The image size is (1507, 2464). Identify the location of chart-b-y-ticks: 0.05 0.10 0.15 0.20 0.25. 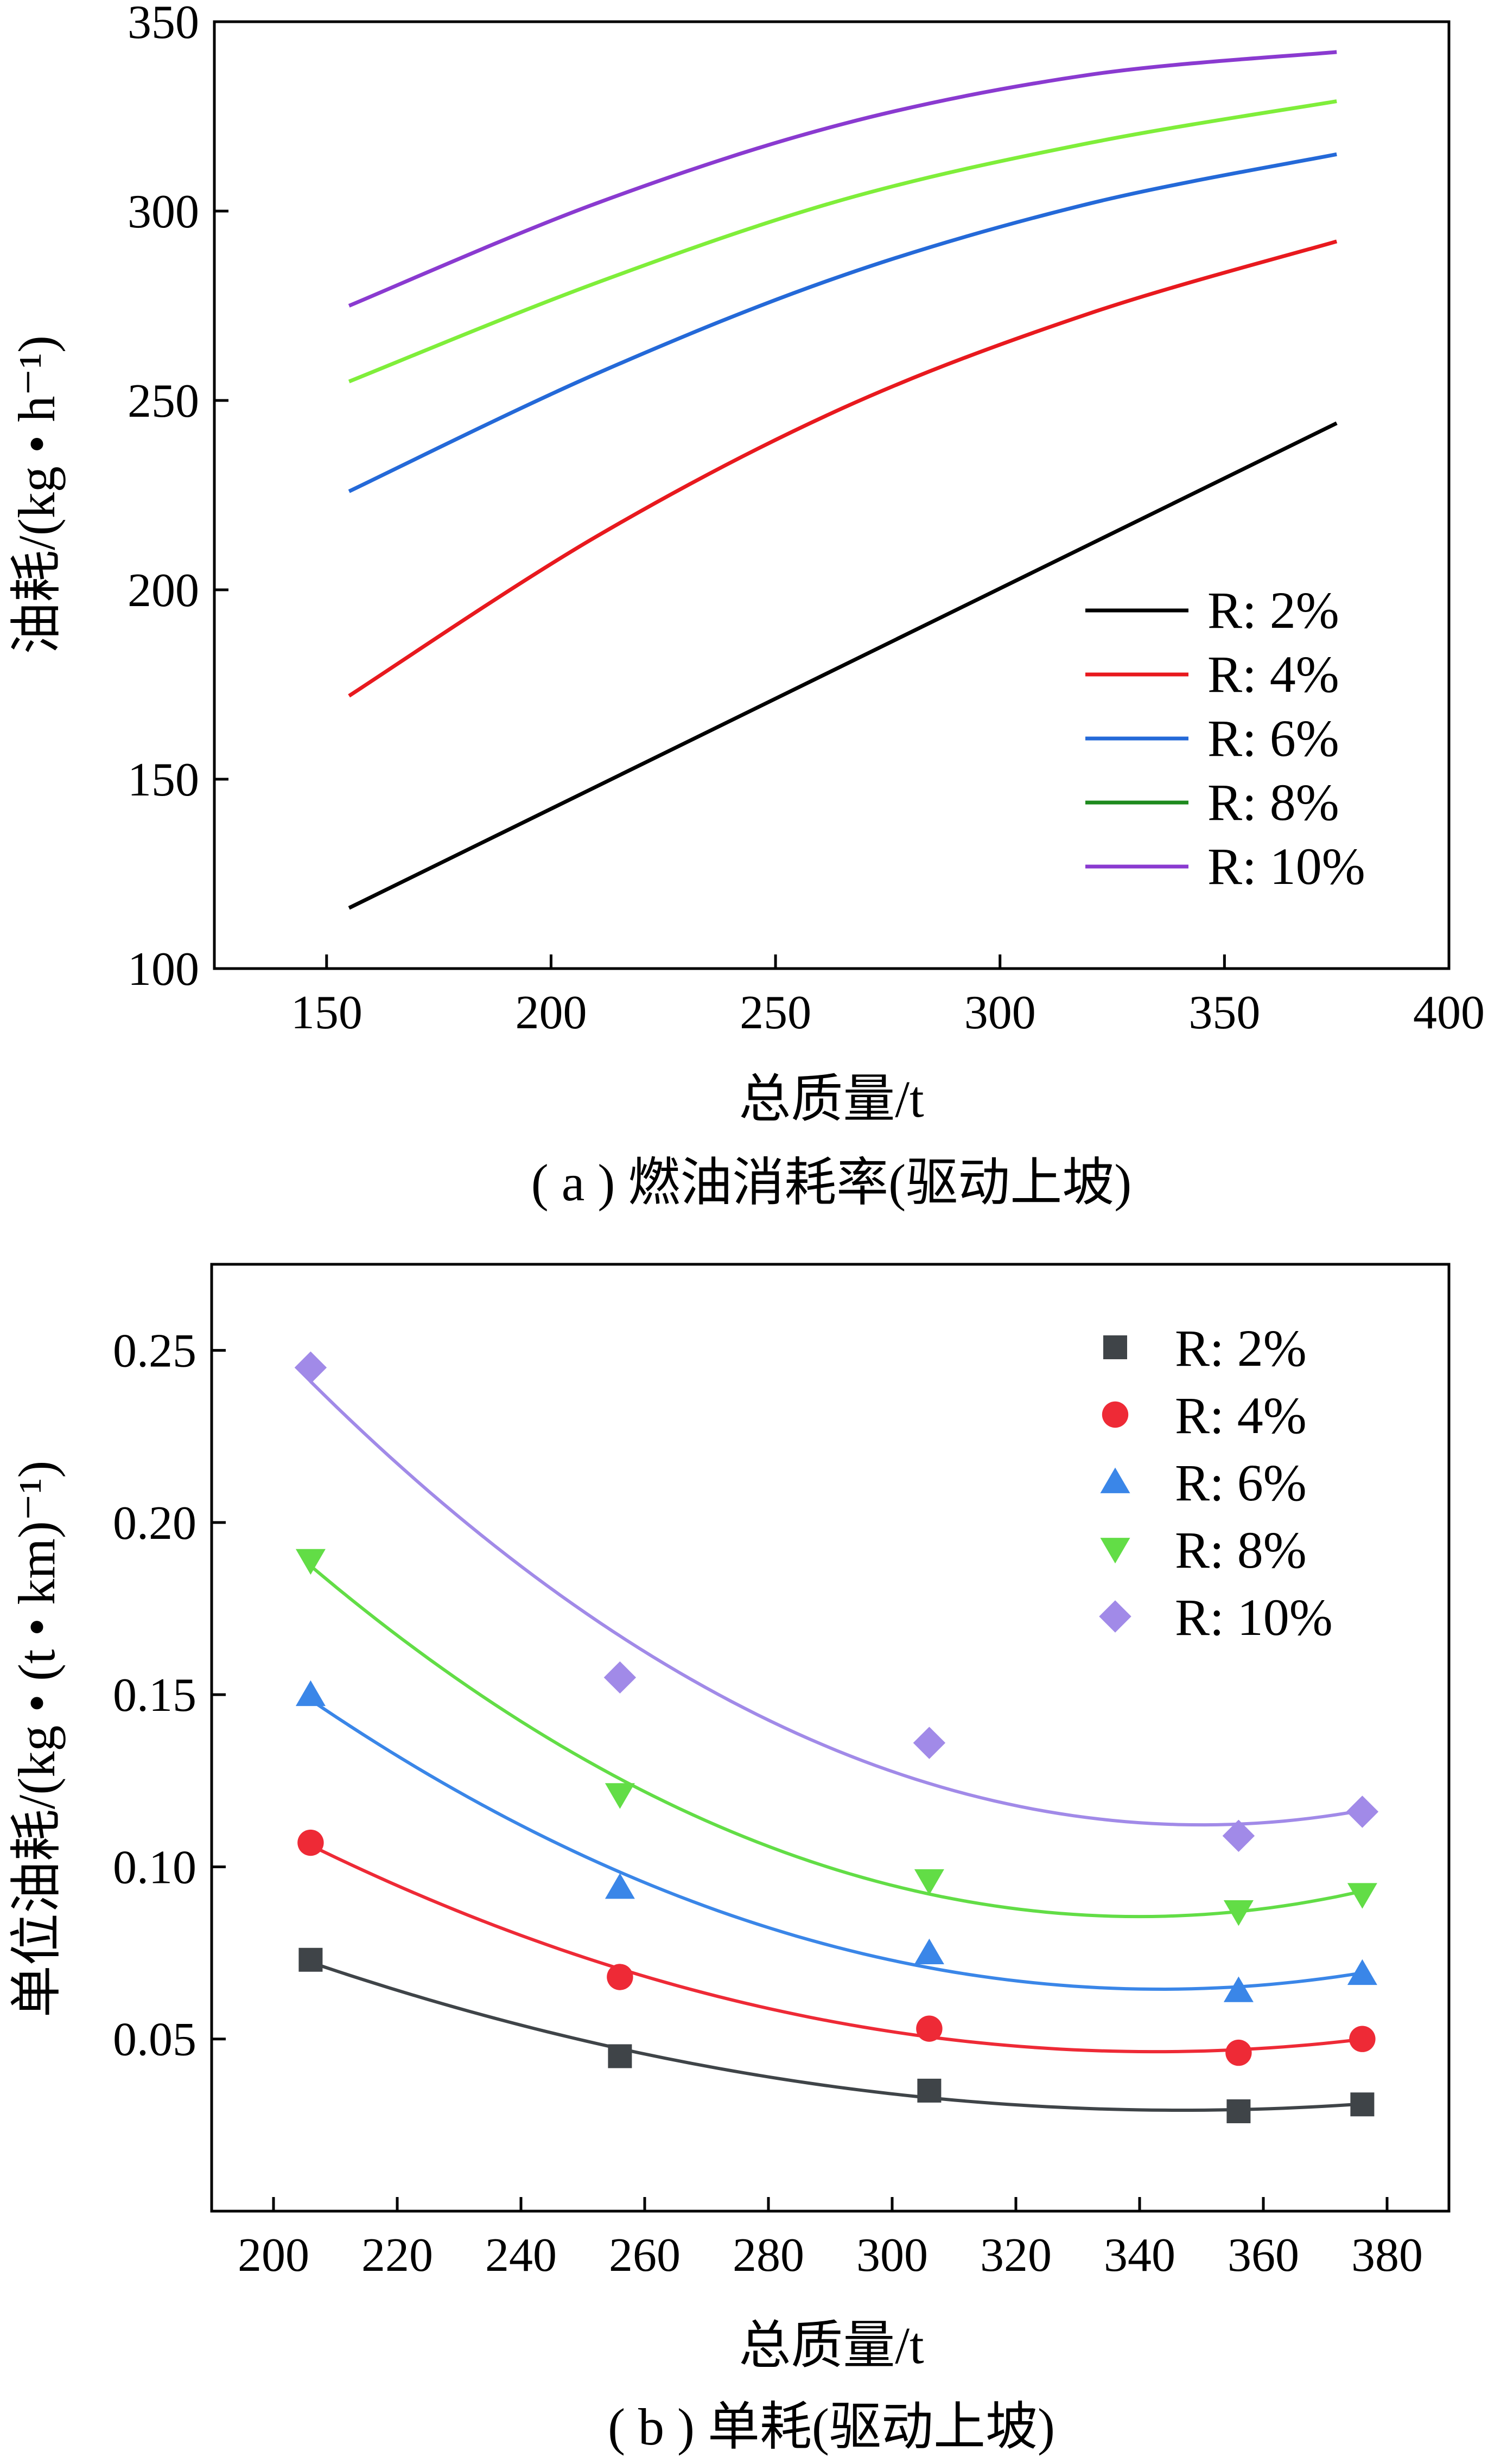
(169, 1695).